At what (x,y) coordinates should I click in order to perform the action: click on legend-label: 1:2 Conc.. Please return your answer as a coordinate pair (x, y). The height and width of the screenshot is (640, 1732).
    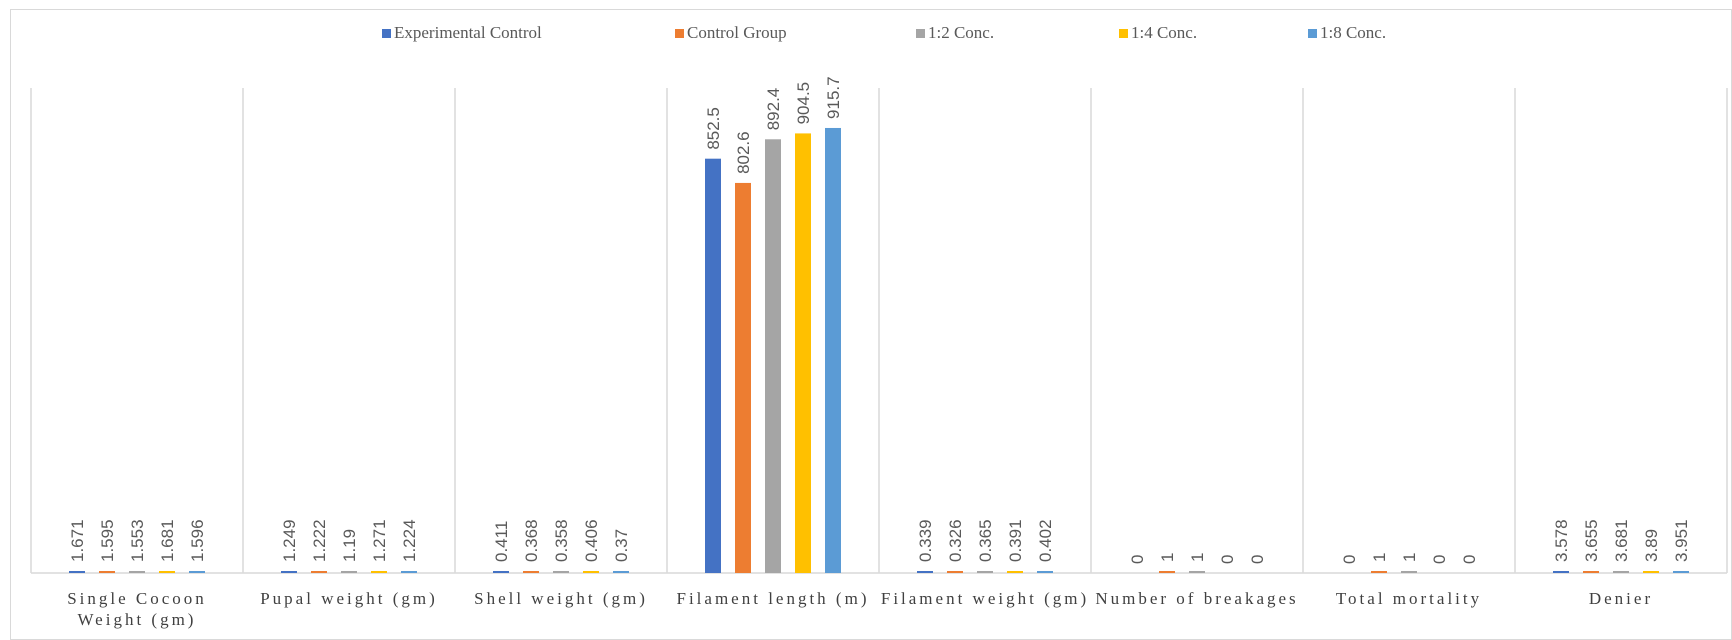
    Looking at the image, I should click on (961, 32).